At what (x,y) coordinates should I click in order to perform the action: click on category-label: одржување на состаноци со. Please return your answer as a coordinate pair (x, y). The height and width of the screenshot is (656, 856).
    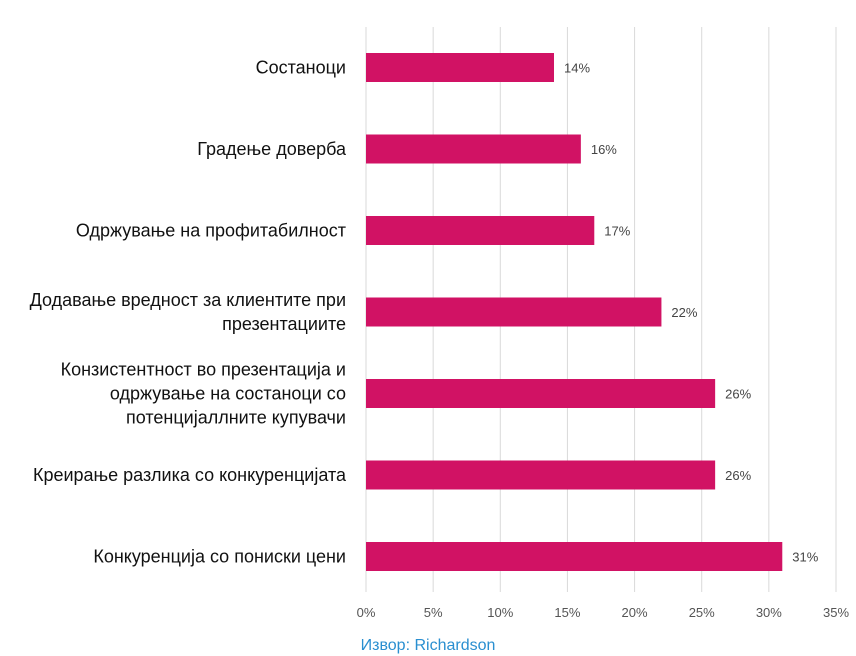
    Looking at the image, I should click on (228, 394).